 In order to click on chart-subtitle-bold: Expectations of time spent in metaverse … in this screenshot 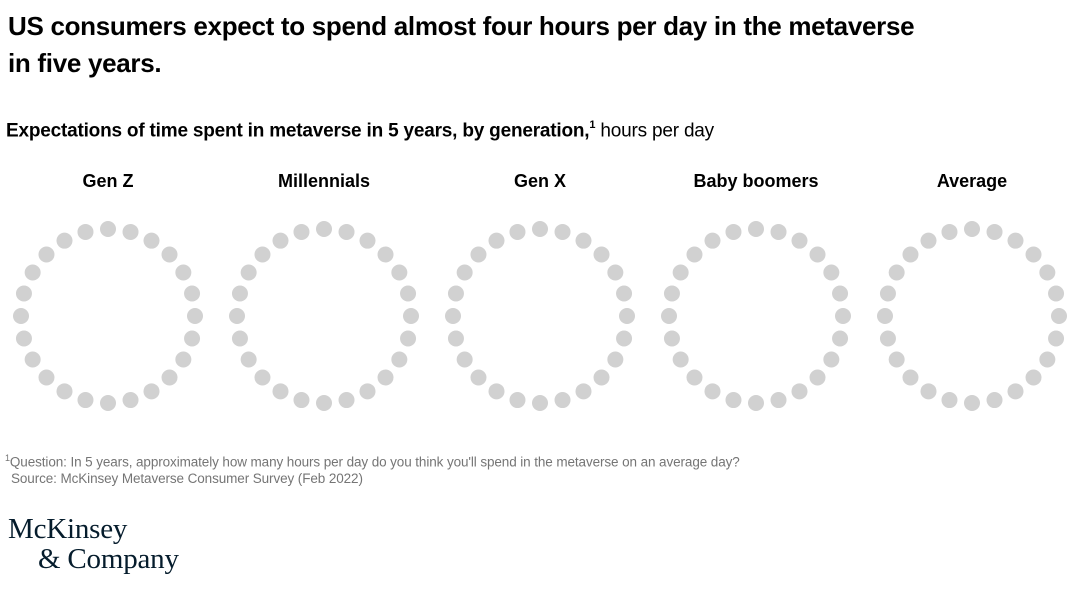, I will do `click(298, 131)`.